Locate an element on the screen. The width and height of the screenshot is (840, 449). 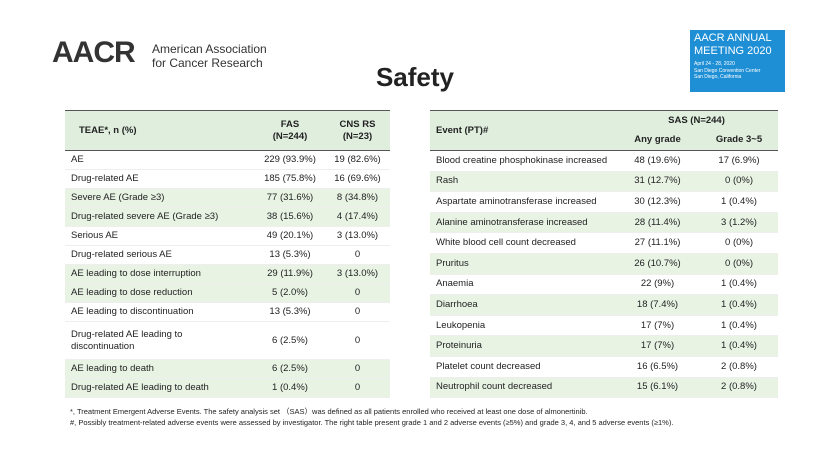
slide-title: Safety is located at coordinates (415, 77).